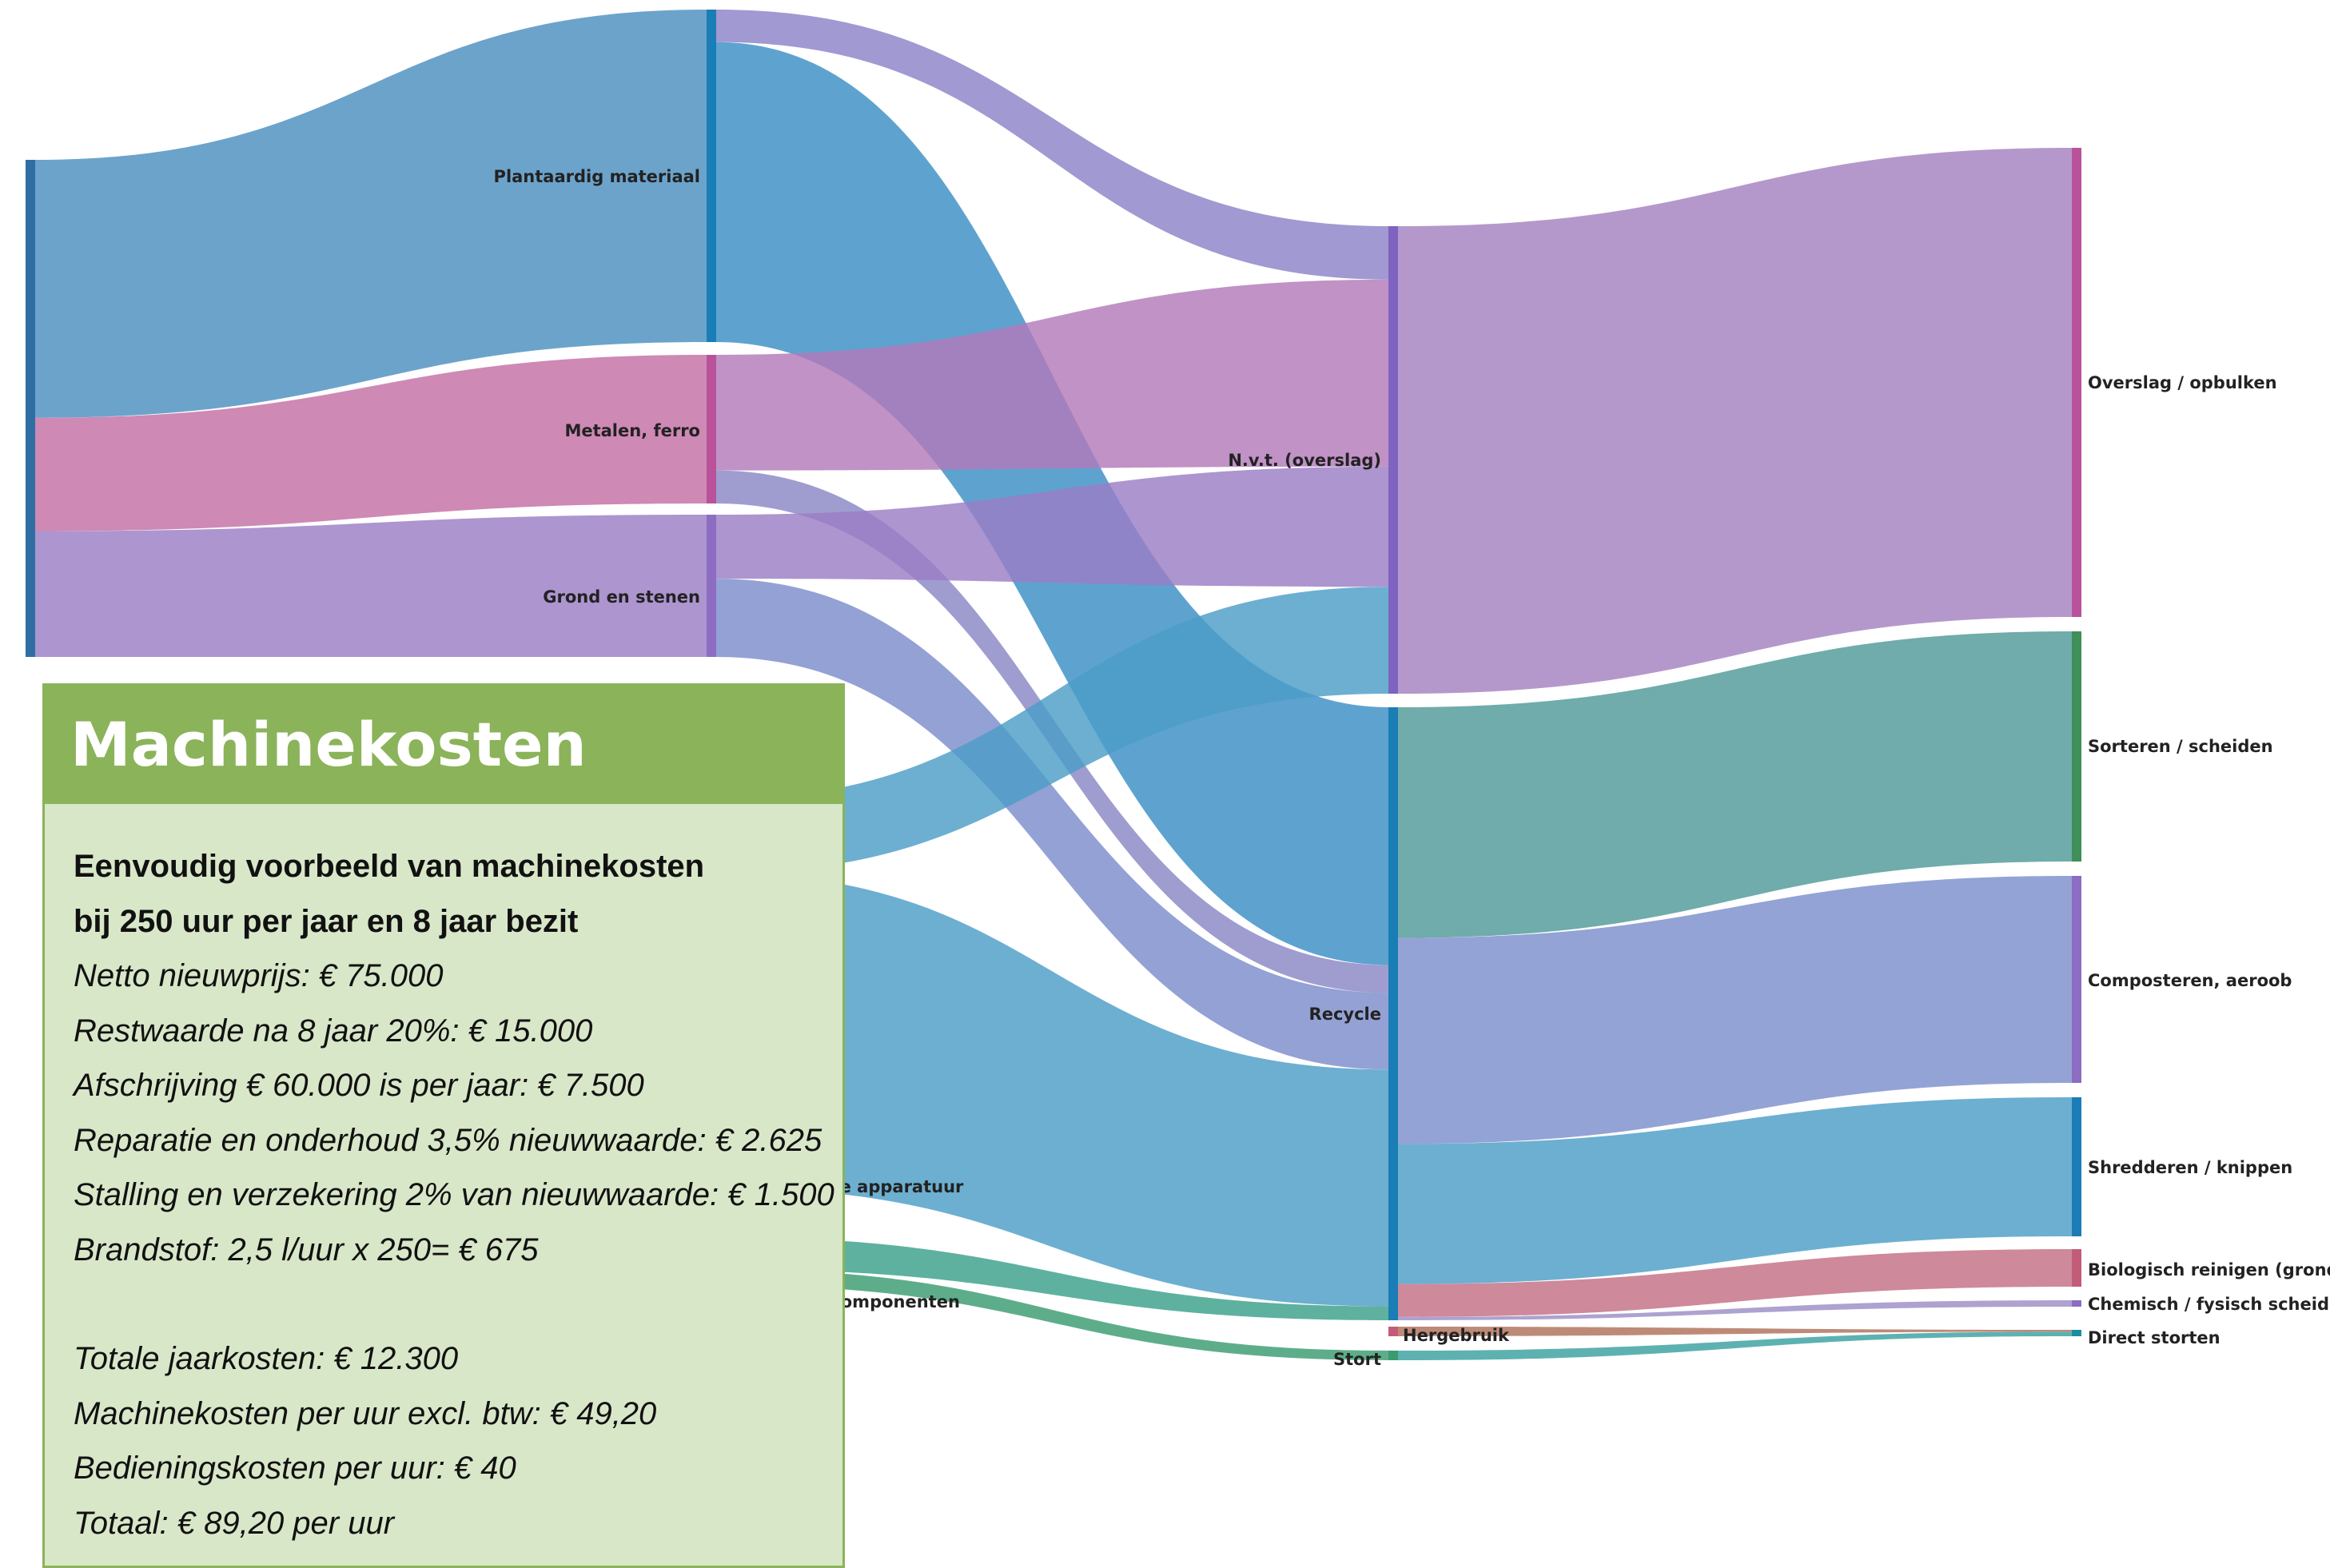 This screenshot has width=2330, height=1568. I want to click on sankey-node-recycle, so click(1393, 1013).